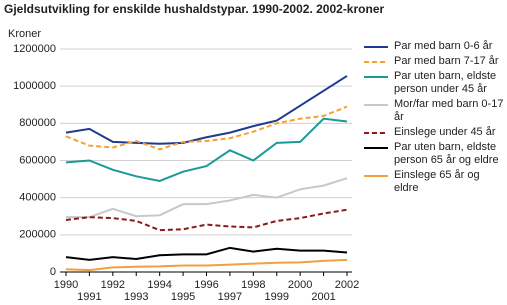 The width and height of the screenshot is (507, 305). Describe the element at coordinates (37, 160) in the screenshot. I see `y-tick-label: 600000` at that location.